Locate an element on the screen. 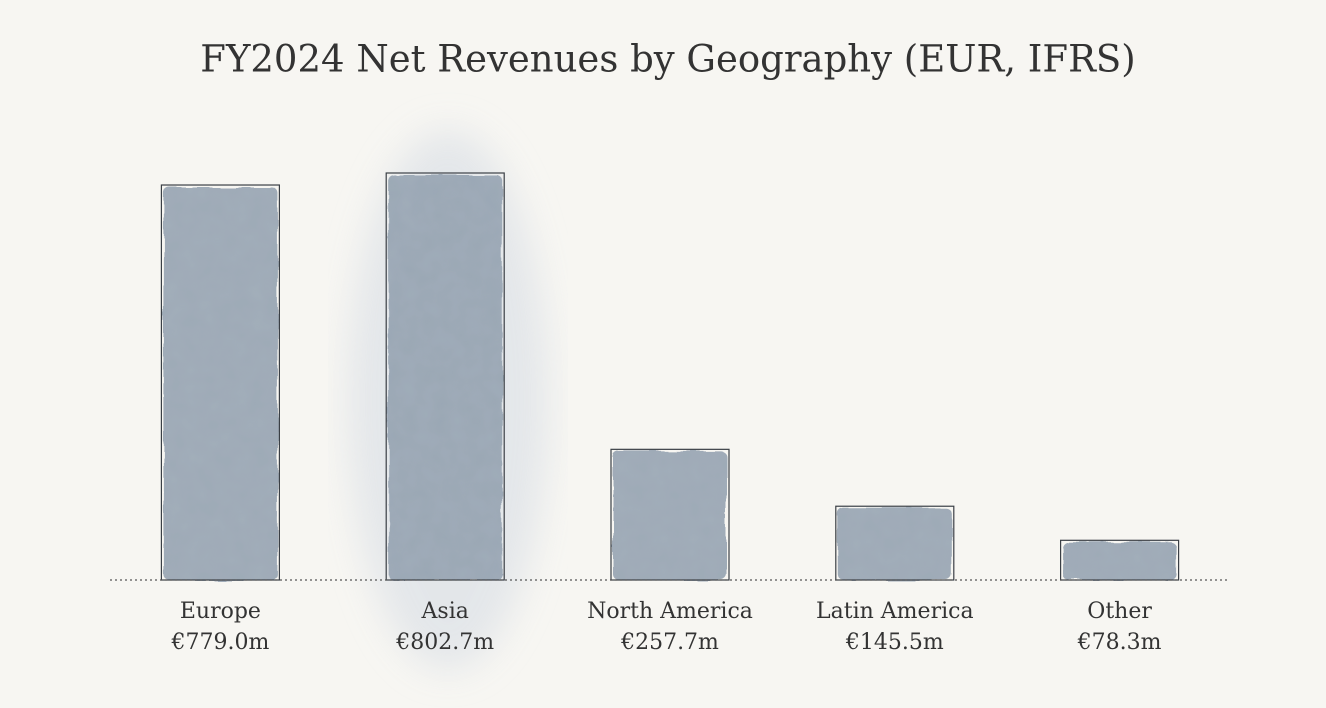  value-label: €78.3m is located at coordinates (1119, 642).